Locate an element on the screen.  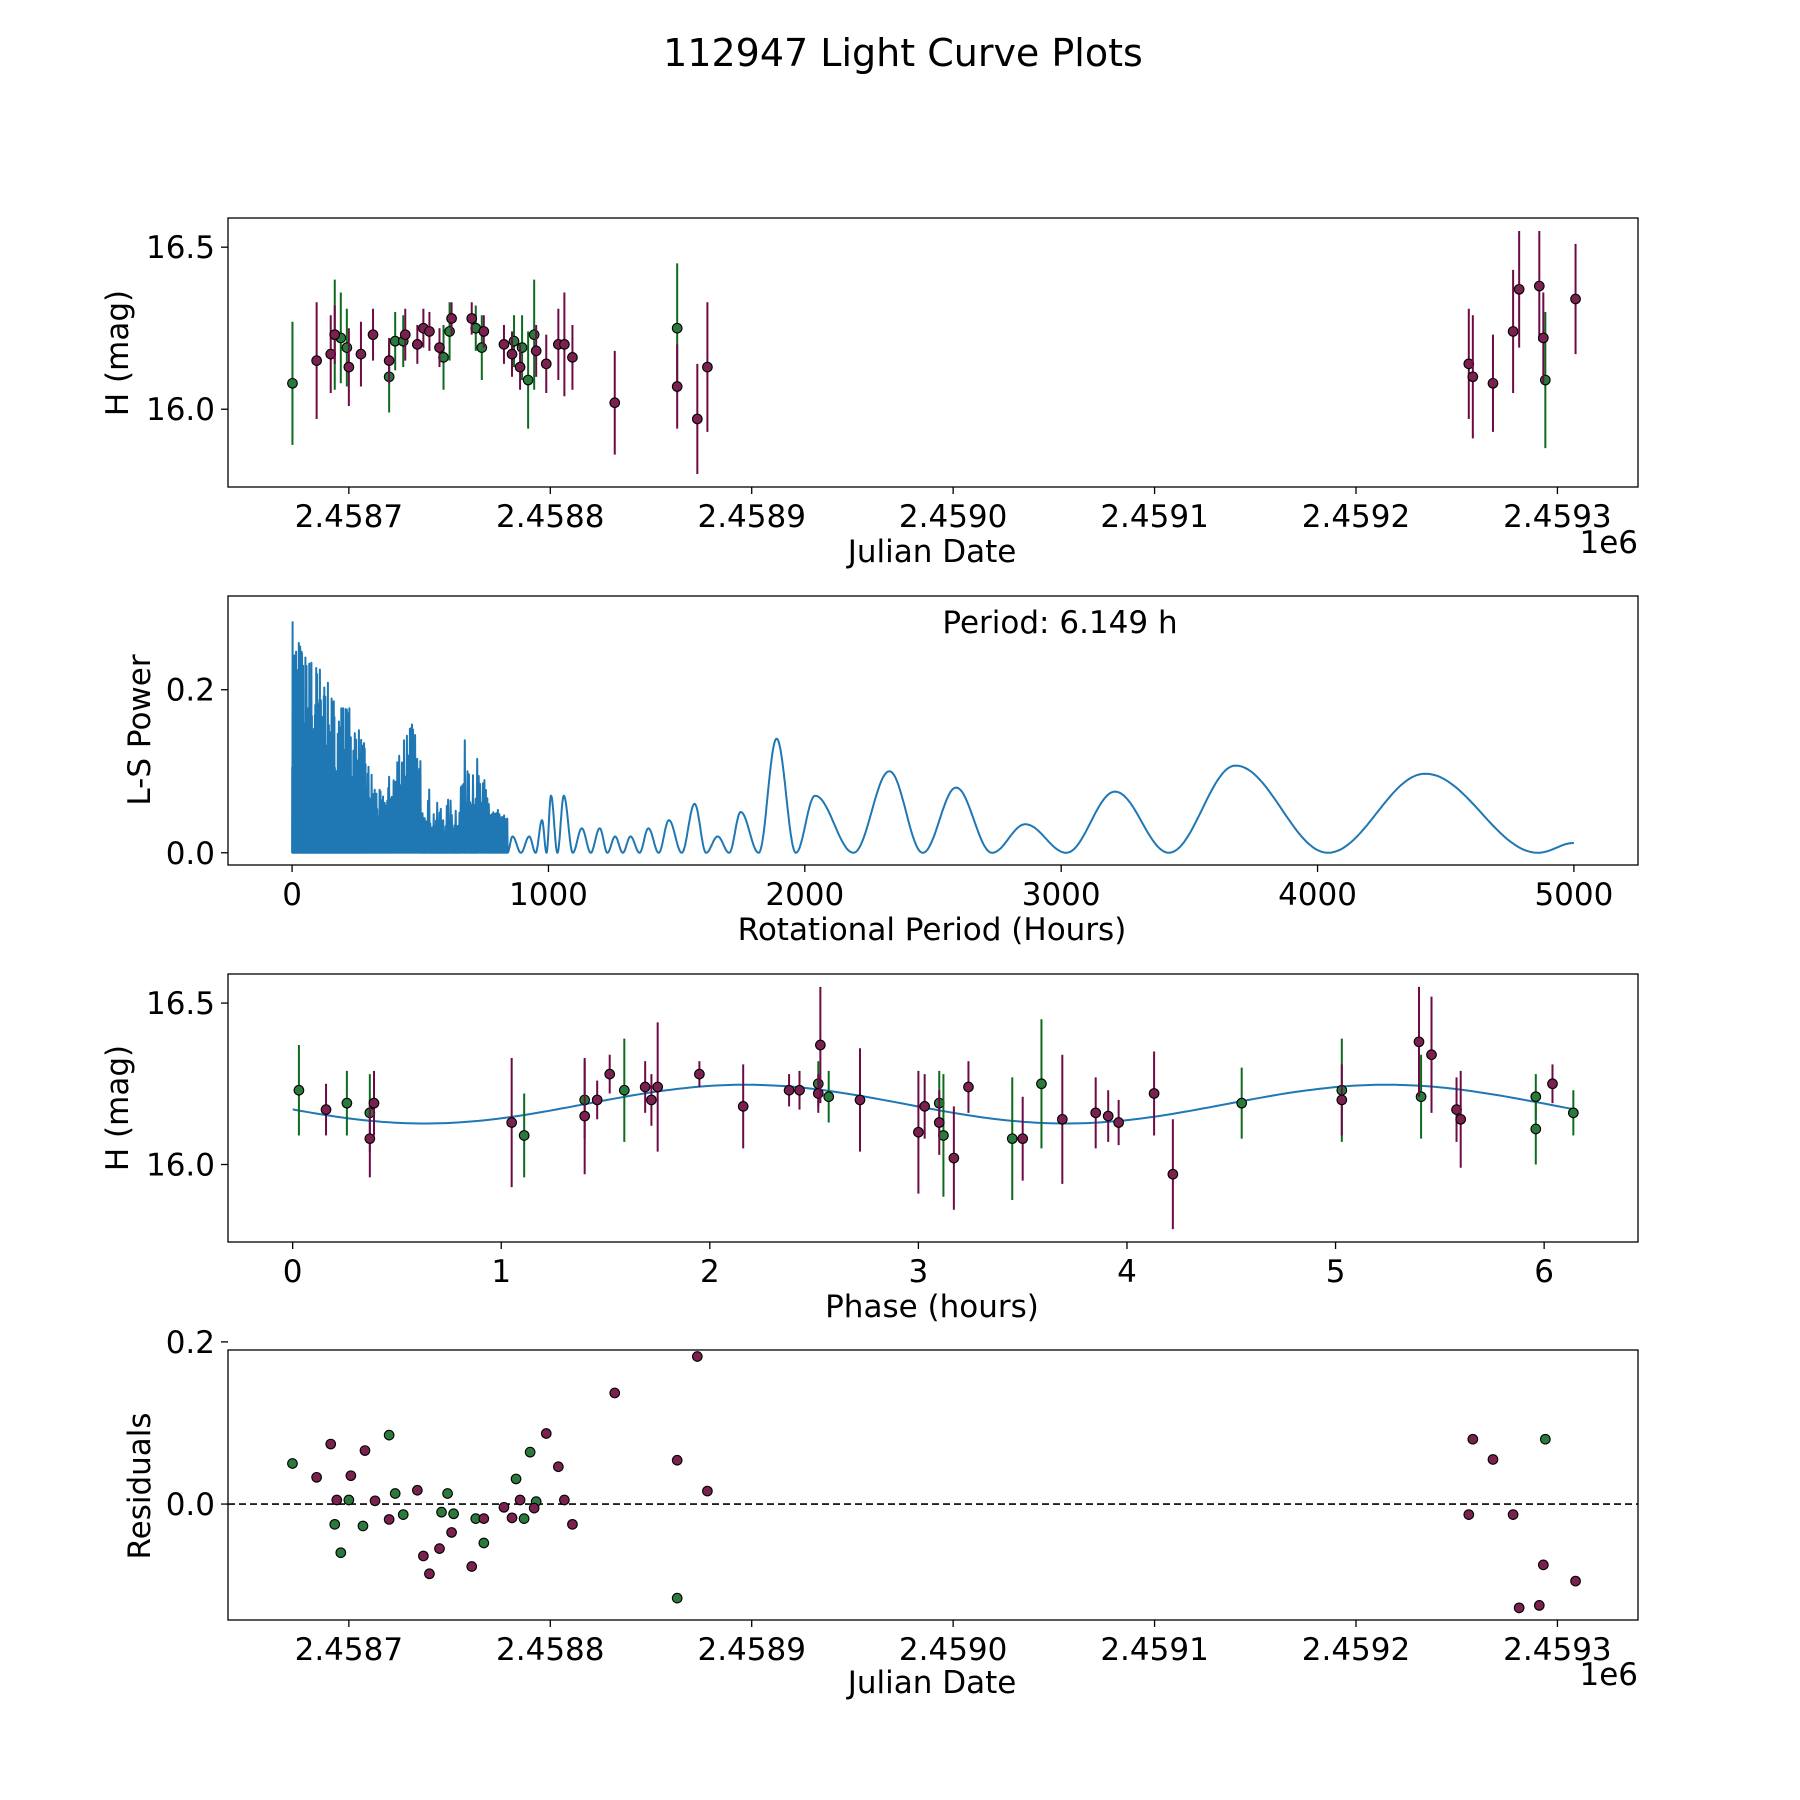
residuals-xlabel: Julian Date is located at coordinates (931, 1683).